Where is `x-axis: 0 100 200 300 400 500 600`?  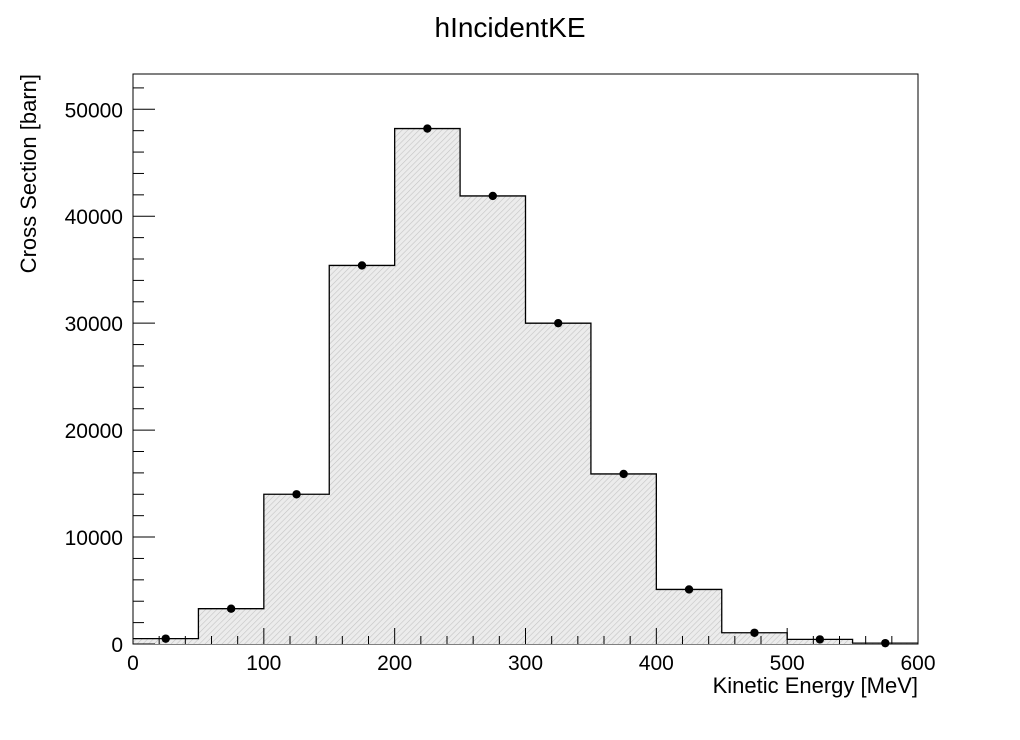 x-axis: 0 100 200 300 400 500 600 is located at coordinates (531, 651).